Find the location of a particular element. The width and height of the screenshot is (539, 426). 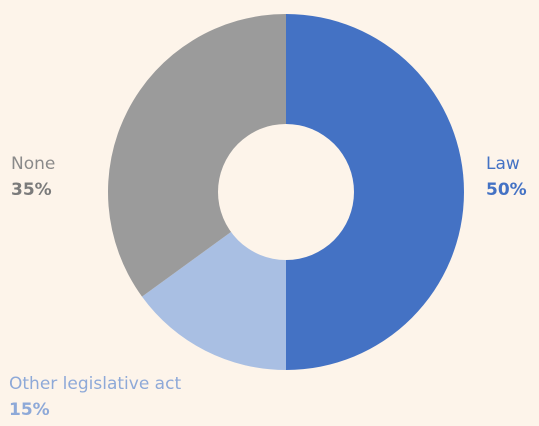

label-none-value: 35% is located at coordinates (31, 190).